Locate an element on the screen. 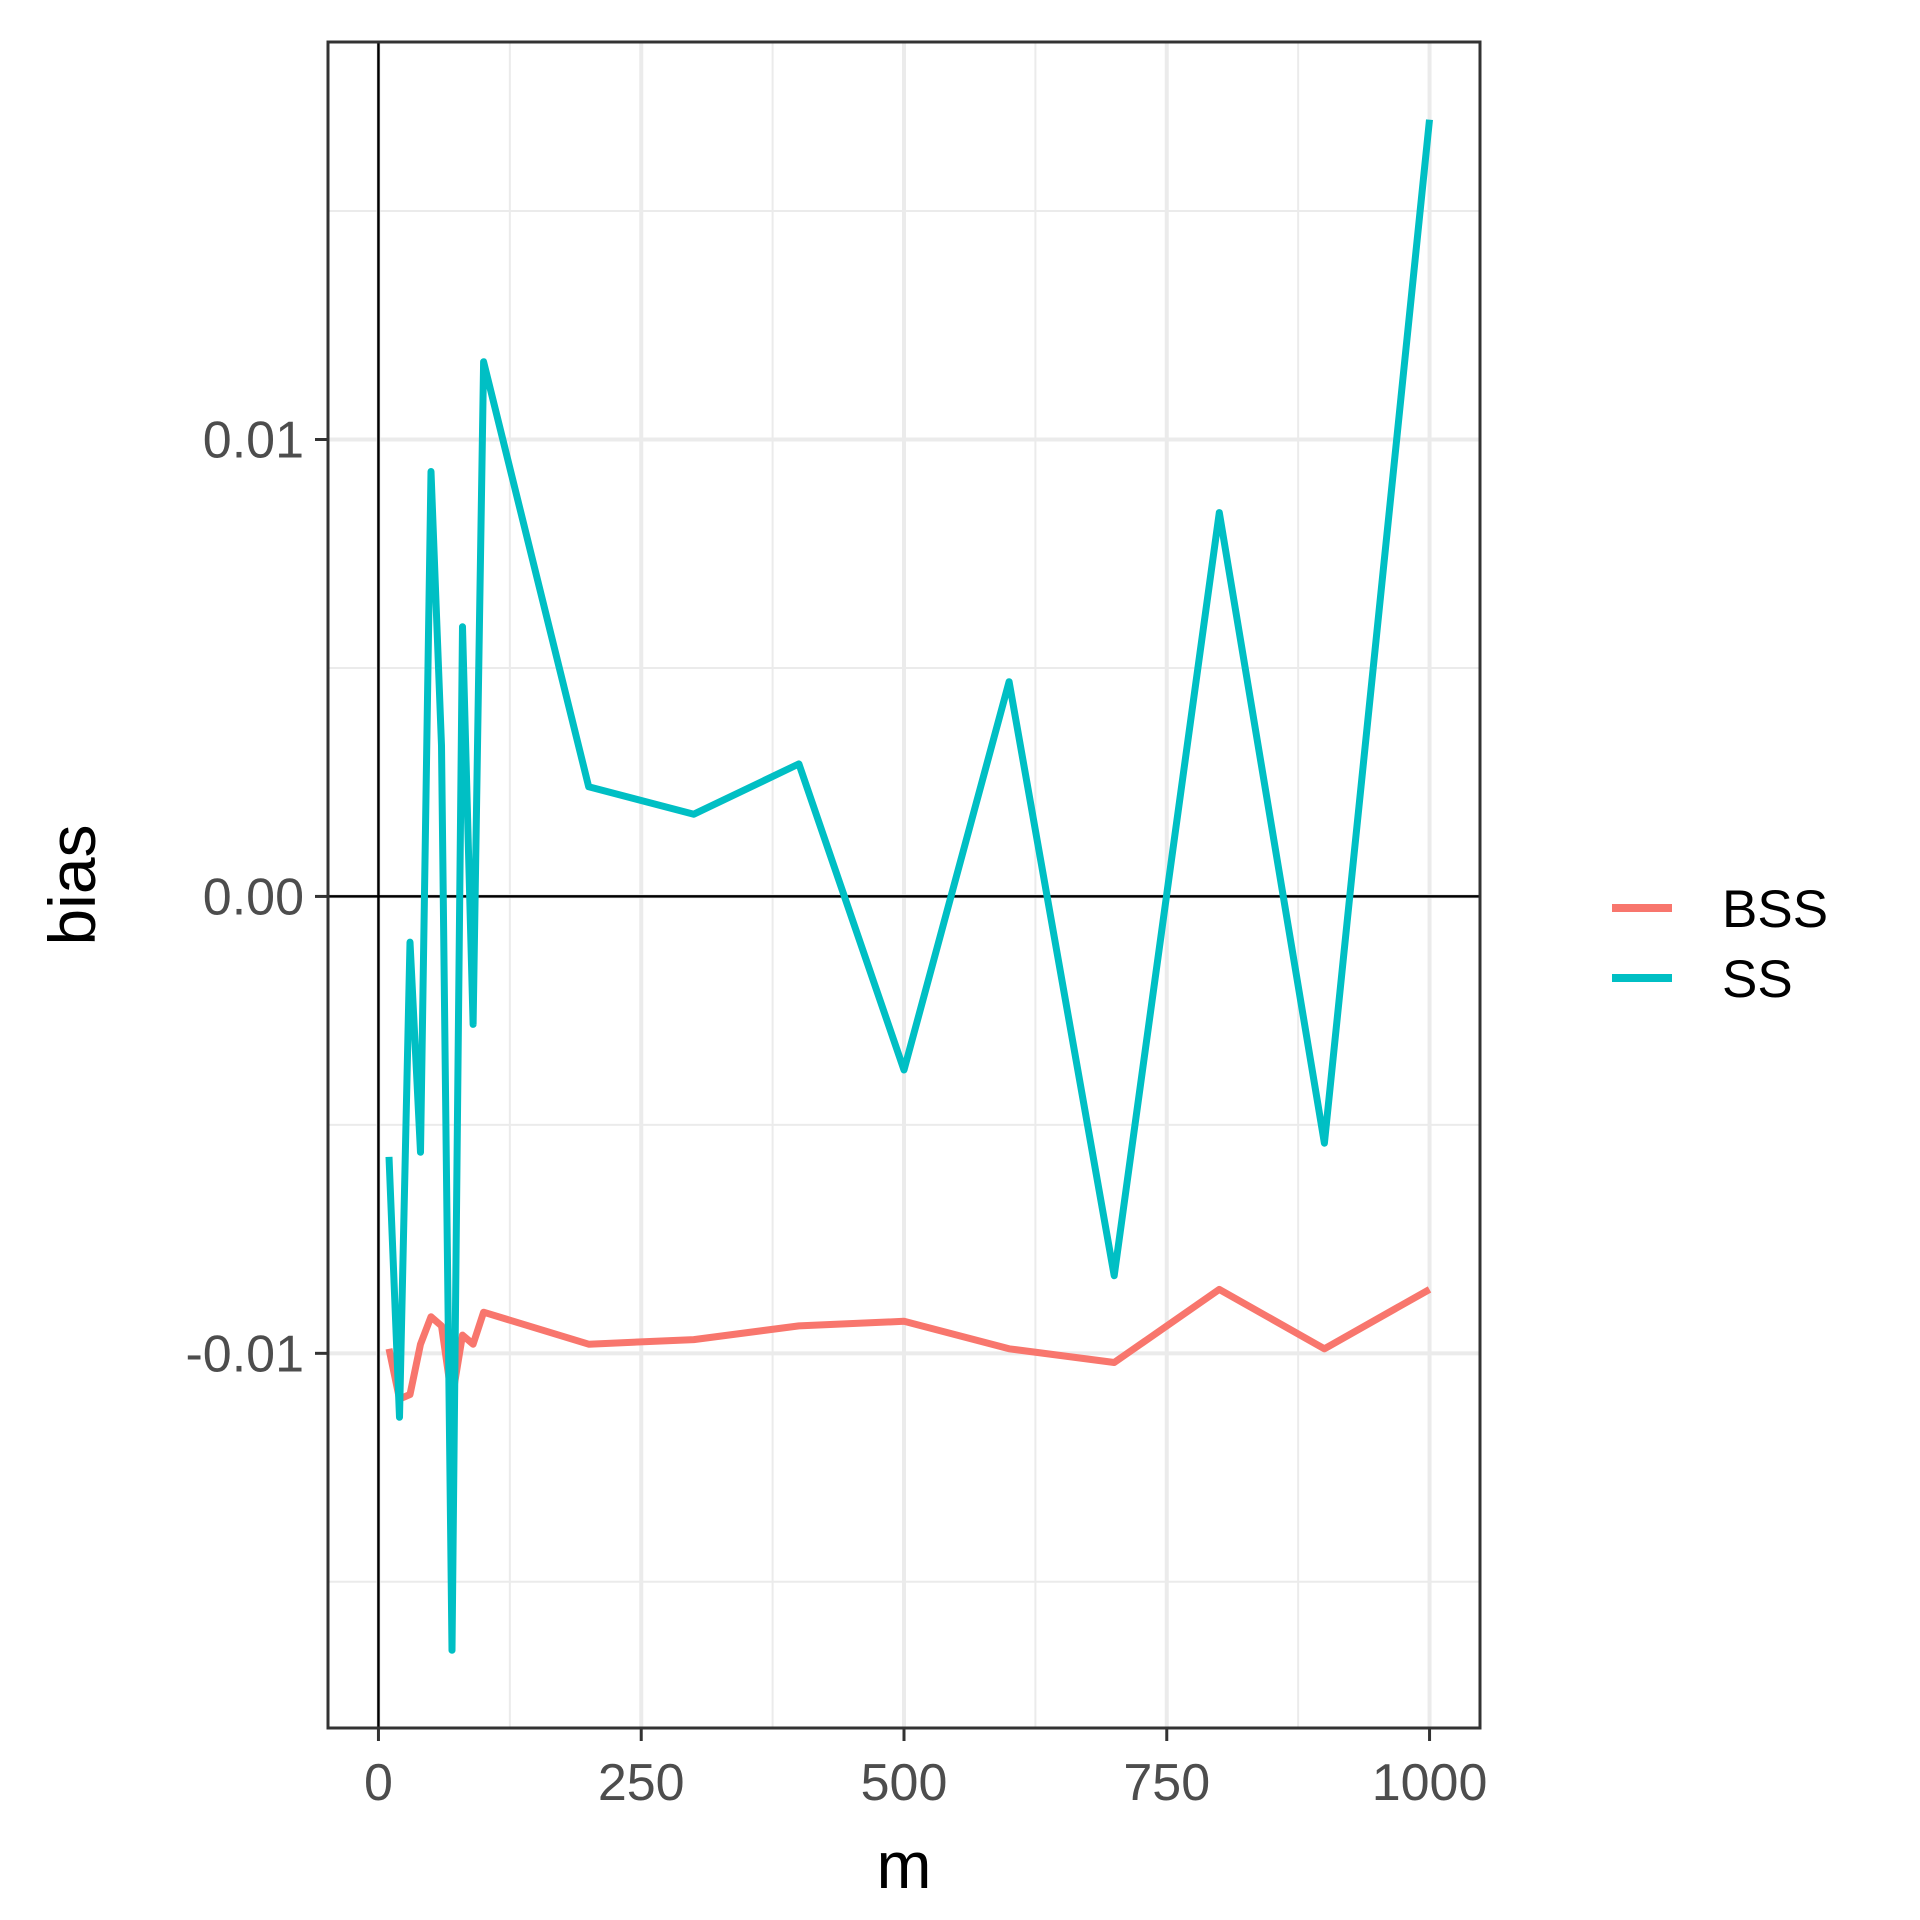 The width and height of the screenshot is (1920, 1920). legend-label-ss: SS is located at coordinates (1757, 979).